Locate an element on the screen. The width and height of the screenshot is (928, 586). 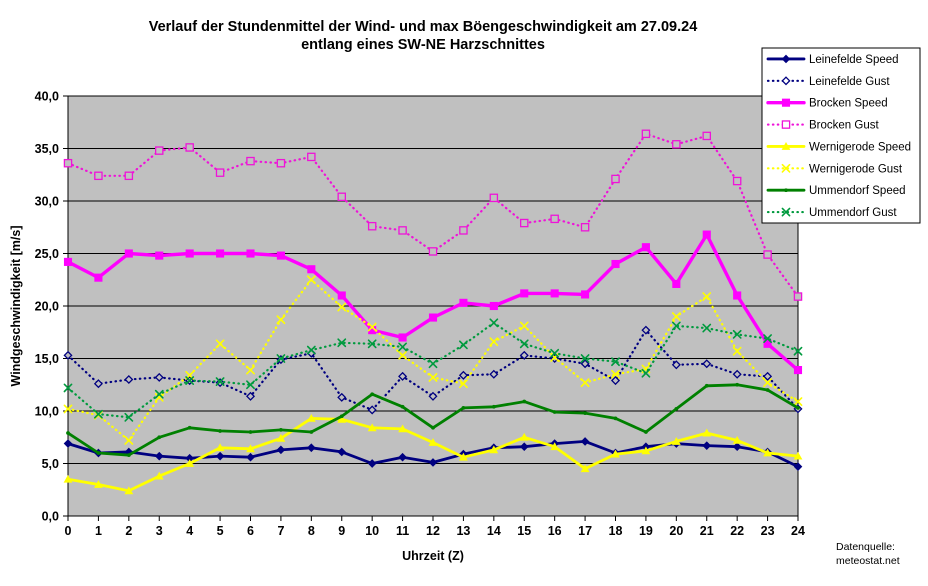
legend-item-brocken-speed: Brocken Speed is located at coordinates (827, 104).